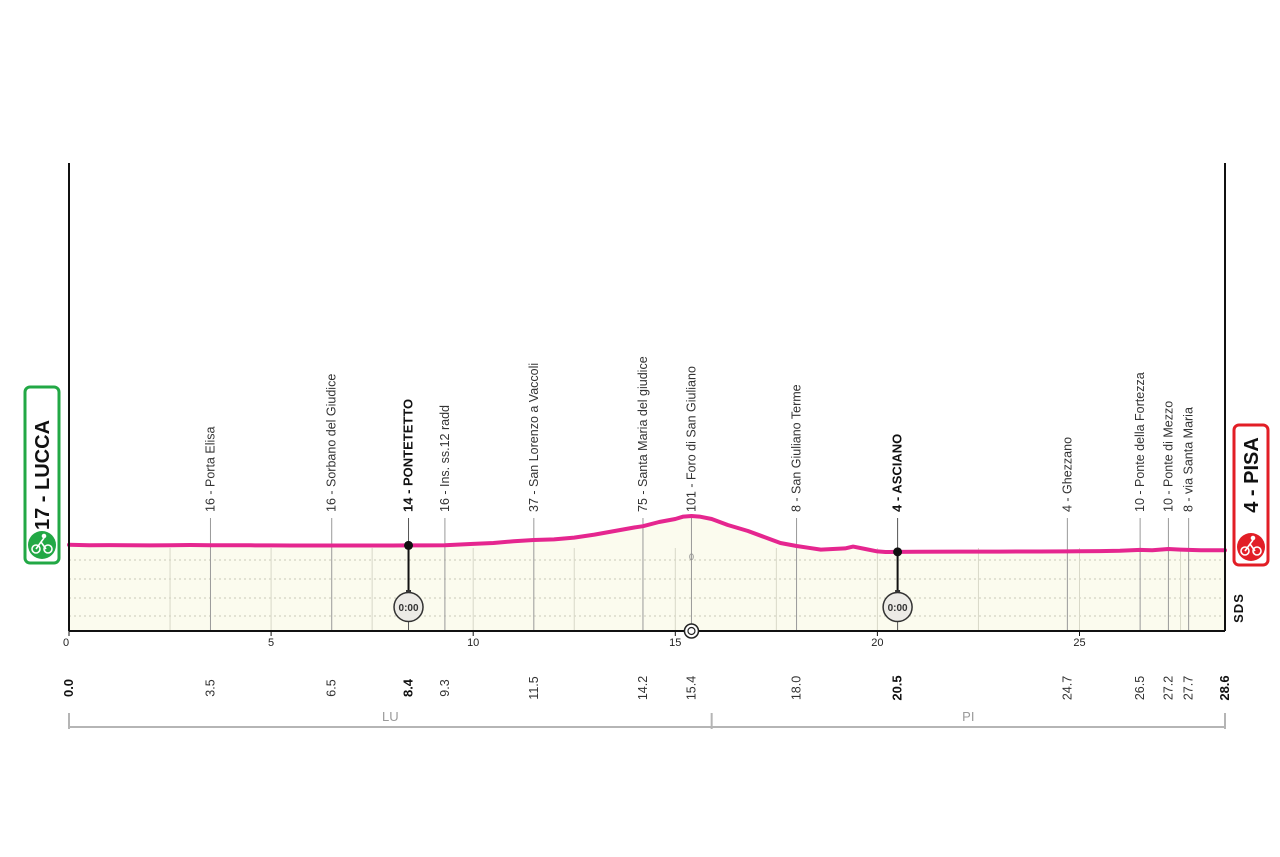 The height and width of the screenshot is (857, 1280). Describe the element at coordinates (332, 443) in the screenshot. I see `waypoint-label: 16 - Sorbano del Giudice` at that location.